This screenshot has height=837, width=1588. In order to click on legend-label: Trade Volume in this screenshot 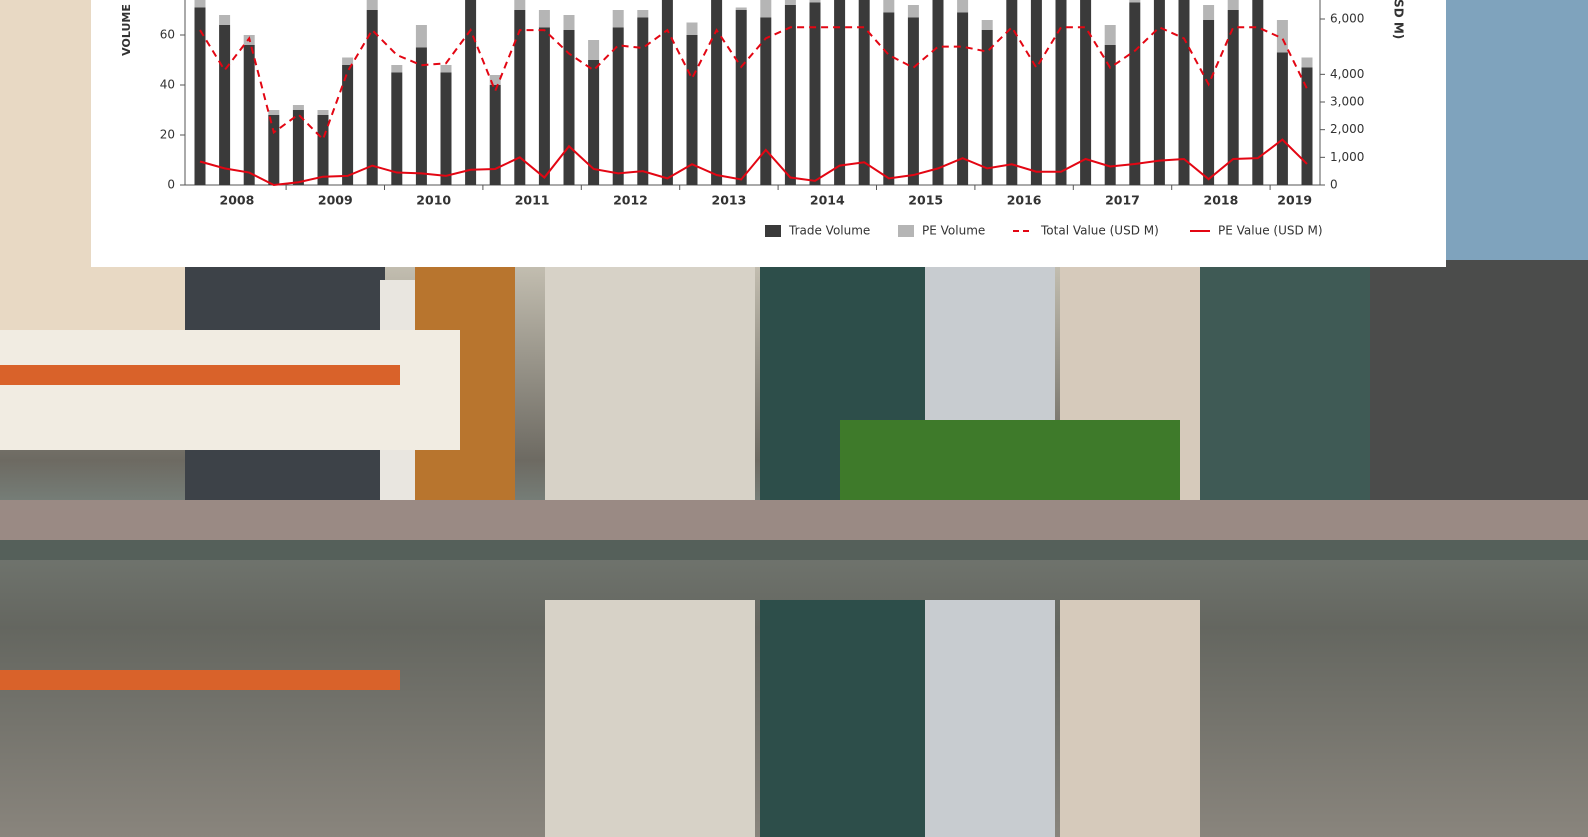, I will do `click(829, 231)`.